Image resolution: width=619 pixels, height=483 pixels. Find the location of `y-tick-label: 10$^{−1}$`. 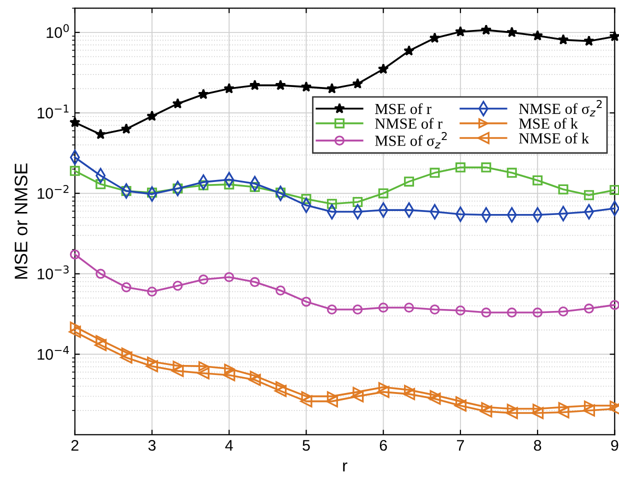

y-tick-label: 10$^{−1}$ is located at coordinates (53, 111).